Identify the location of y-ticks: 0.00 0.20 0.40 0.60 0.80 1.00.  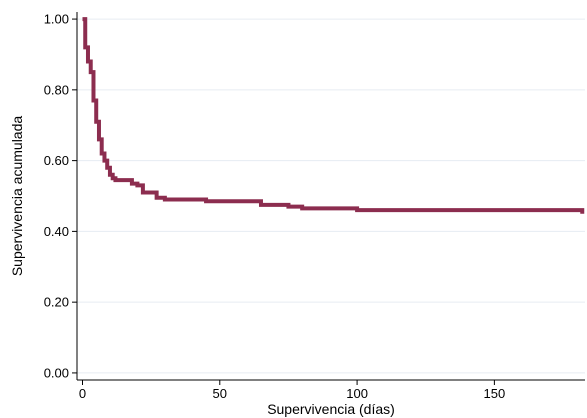
(60, 196).